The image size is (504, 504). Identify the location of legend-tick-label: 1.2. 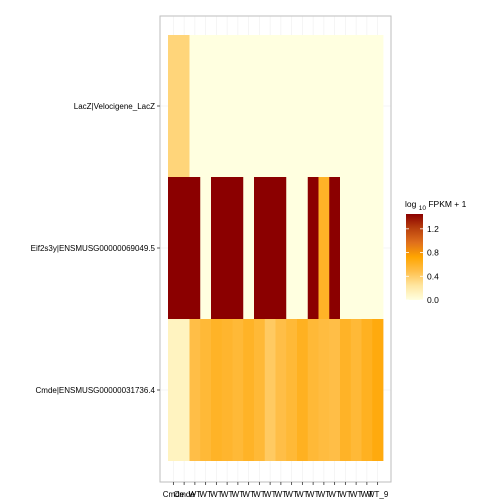
(433, 229).